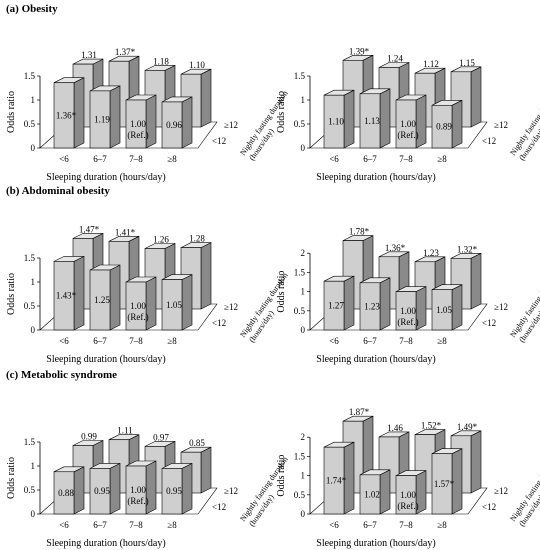 The image size is (540, 550). I want to click on data-label-back: 1.11, so click(124, 431).